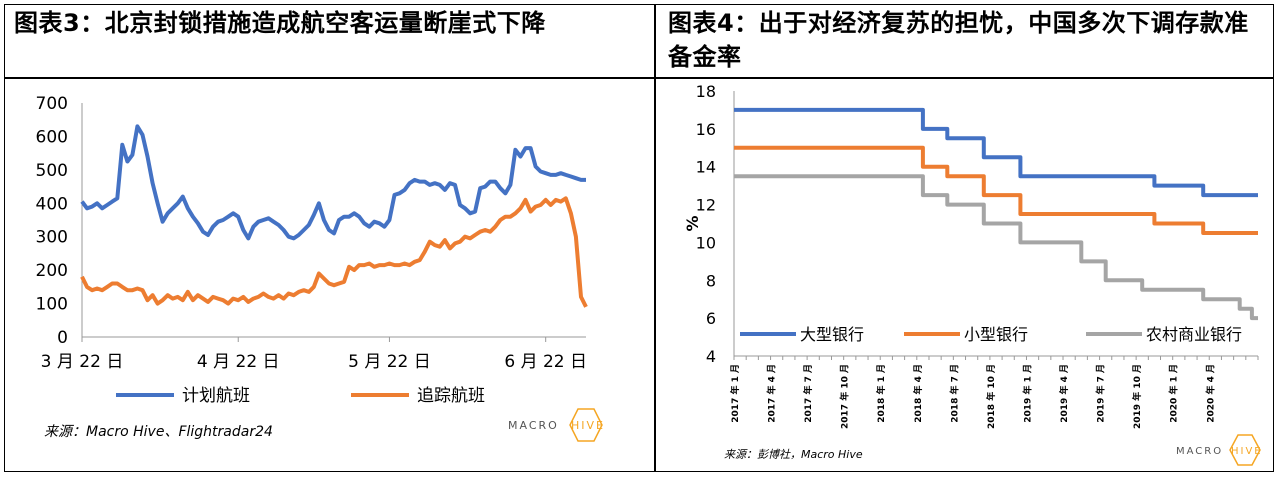 Image resolution: width=1280 pixels, height=479 pixels. What do you see at coordinates (958, 40) in the screenshot?
I see `right-panel-title: 图表4：出于对经济复苏的担忧，中国多次下调存款准备金率` at bounding box center [958, 40].